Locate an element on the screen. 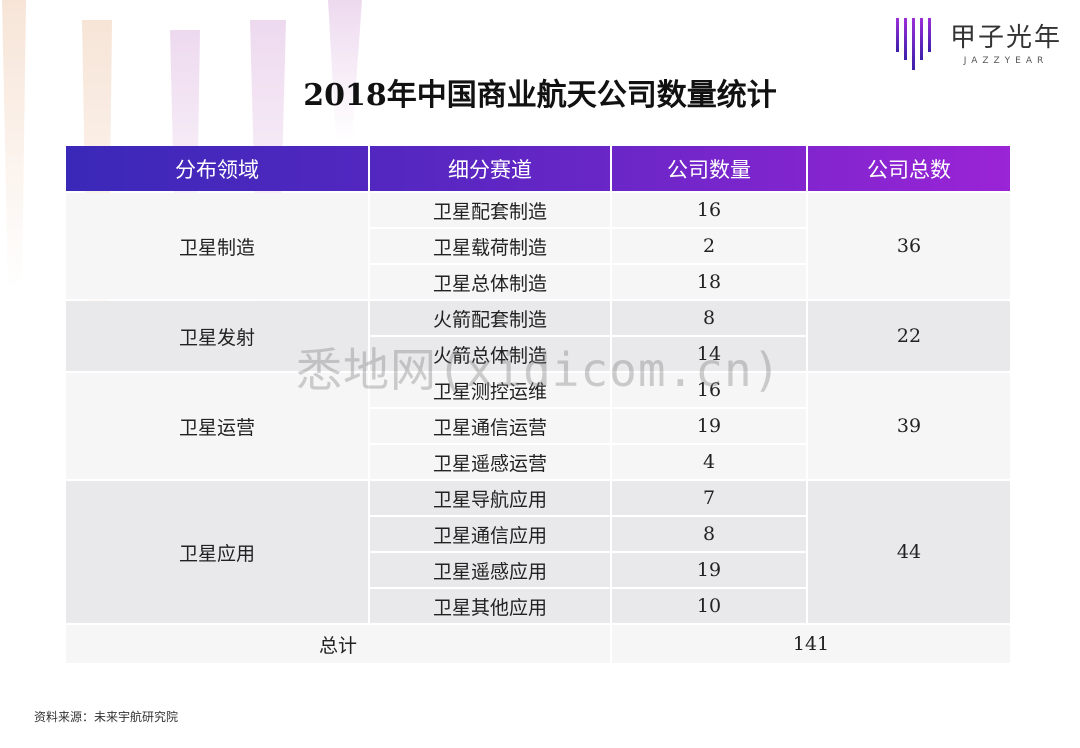  count-cell: 4 is located at coordinates (709, 462).